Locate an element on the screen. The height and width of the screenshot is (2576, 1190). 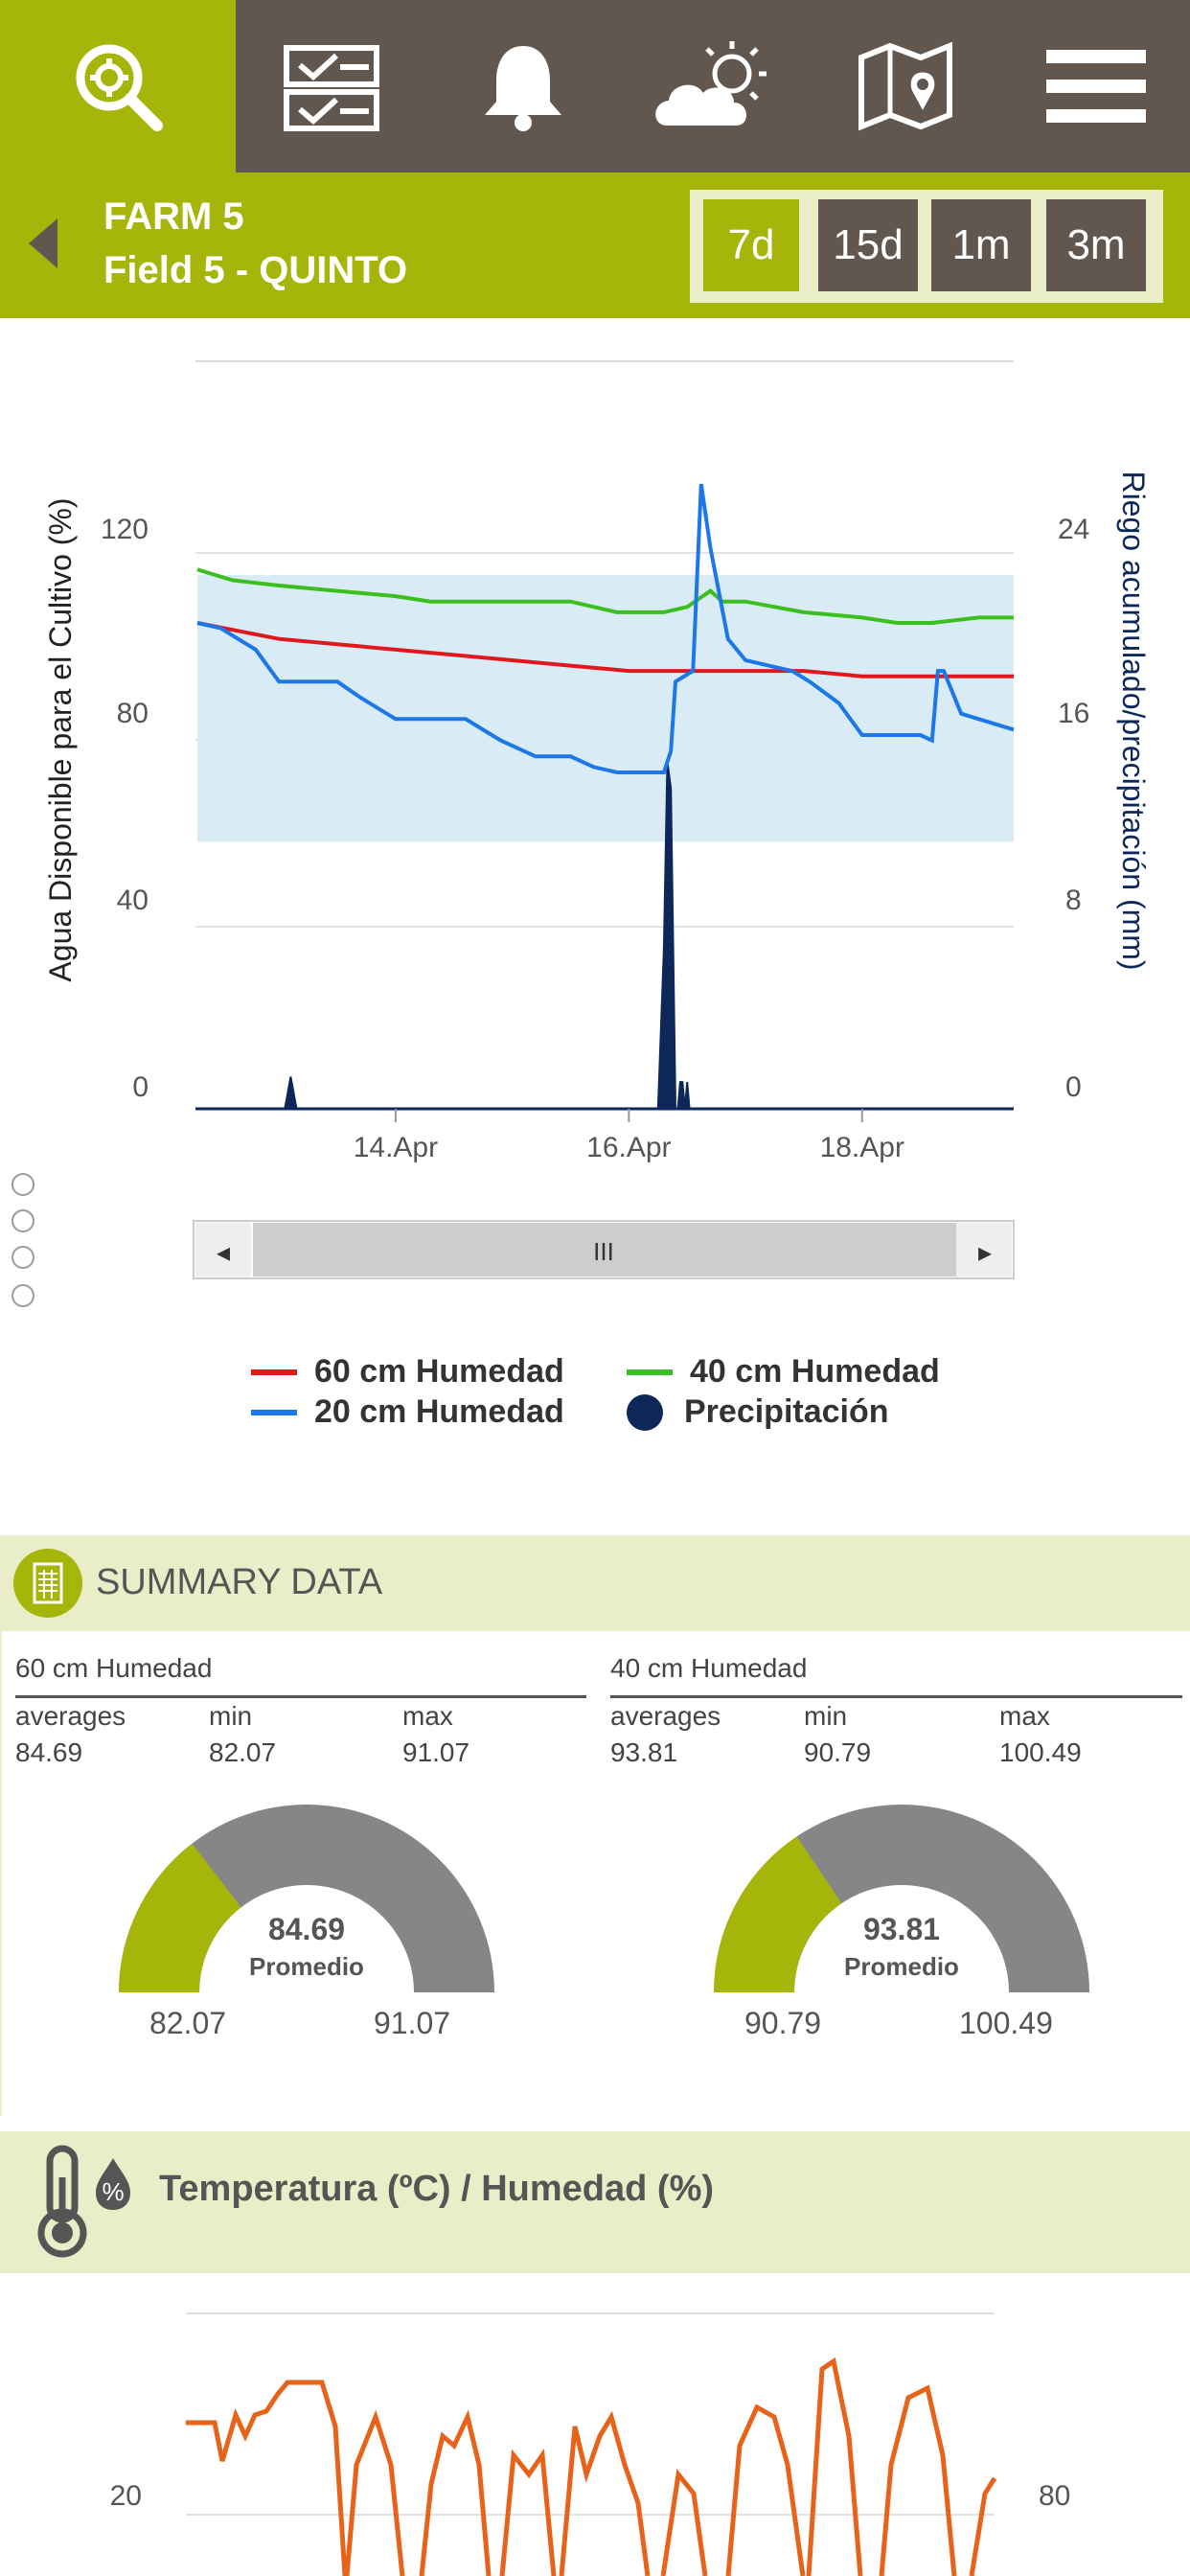
tab-menu is located at coordinates (1096, 86).